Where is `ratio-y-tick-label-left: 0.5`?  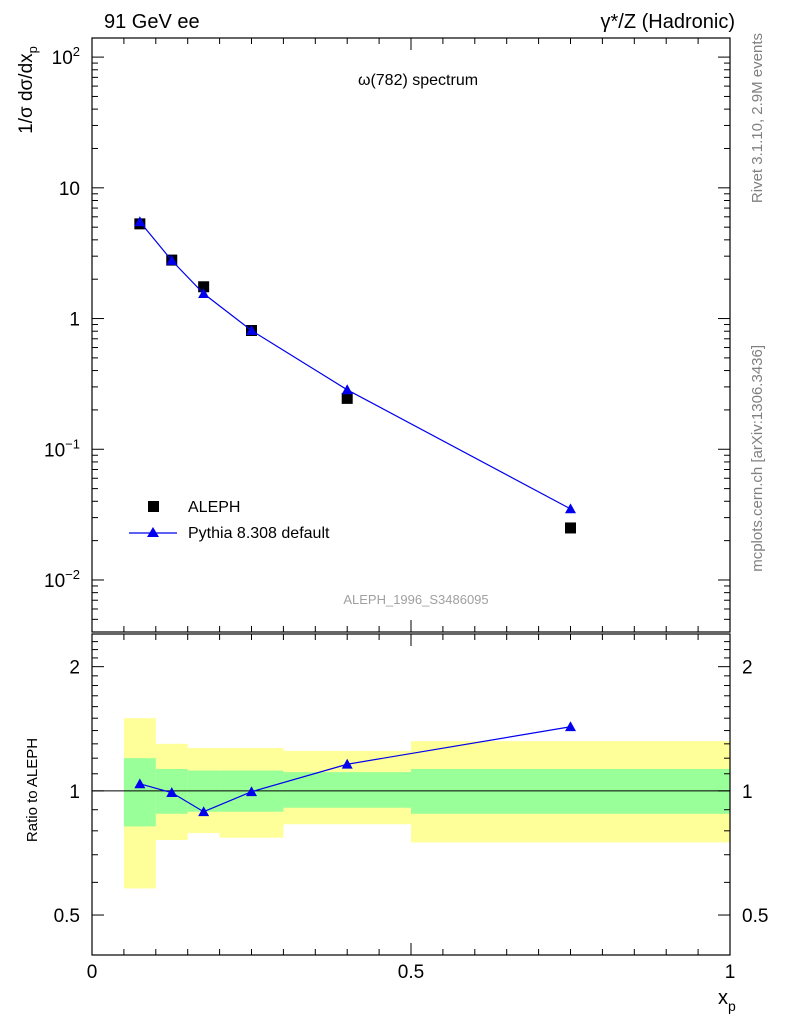
ratio-y-tick-label-left: 0.5 is located at coordinates (67, 916).